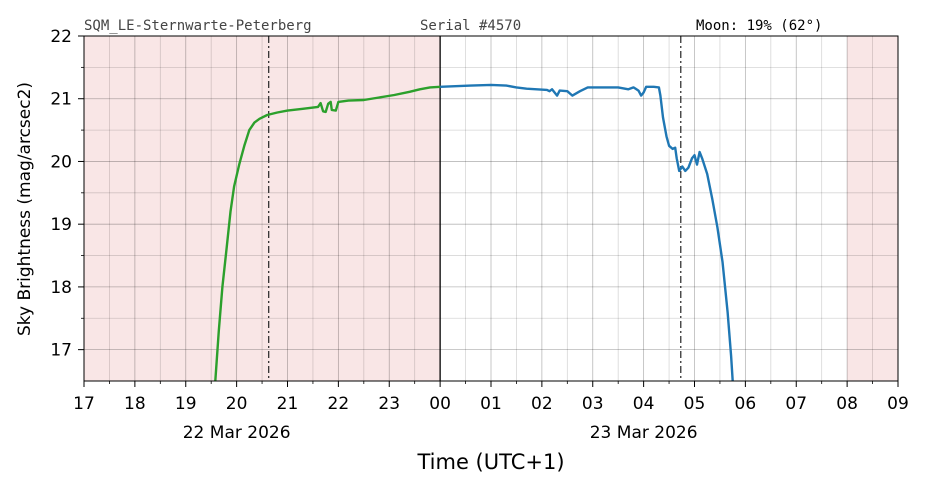 Image resolution: width=926 pixels, height=488 pixels. Describe the element at coordinates (490, 462) in the screenshot. I see `x-axis-label: Time (UTC+1)` at that location.